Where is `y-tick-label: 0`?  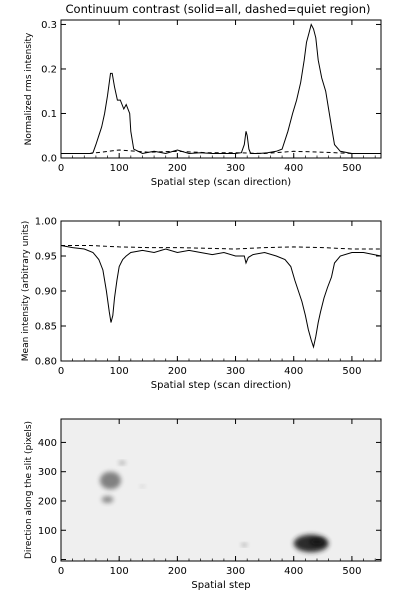 y-tick-label: 0 is located at coordinates (54, 560).